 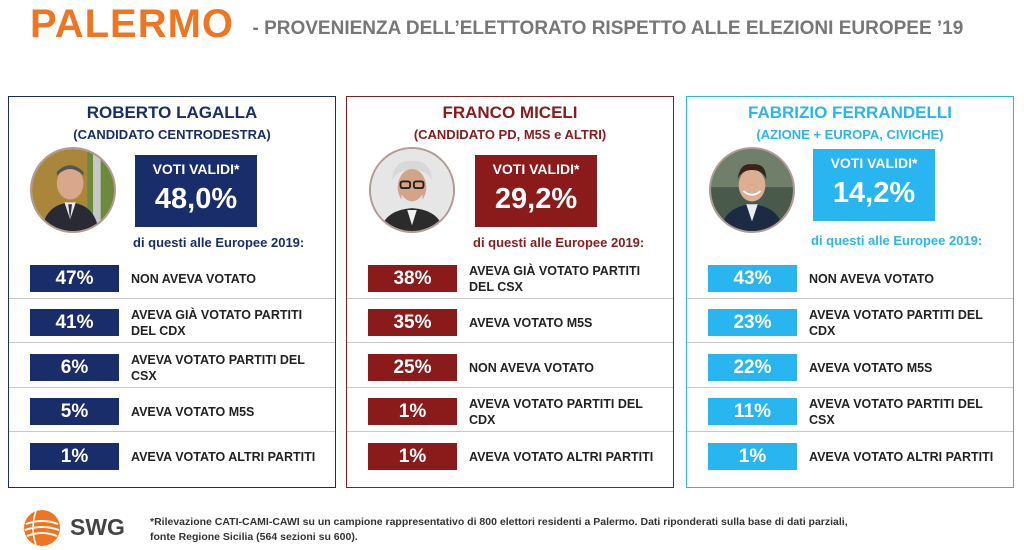 I want to click on candidate-coalition: (AZIONE + EUROPA, CIVICHE), so click(x=850, y=134).